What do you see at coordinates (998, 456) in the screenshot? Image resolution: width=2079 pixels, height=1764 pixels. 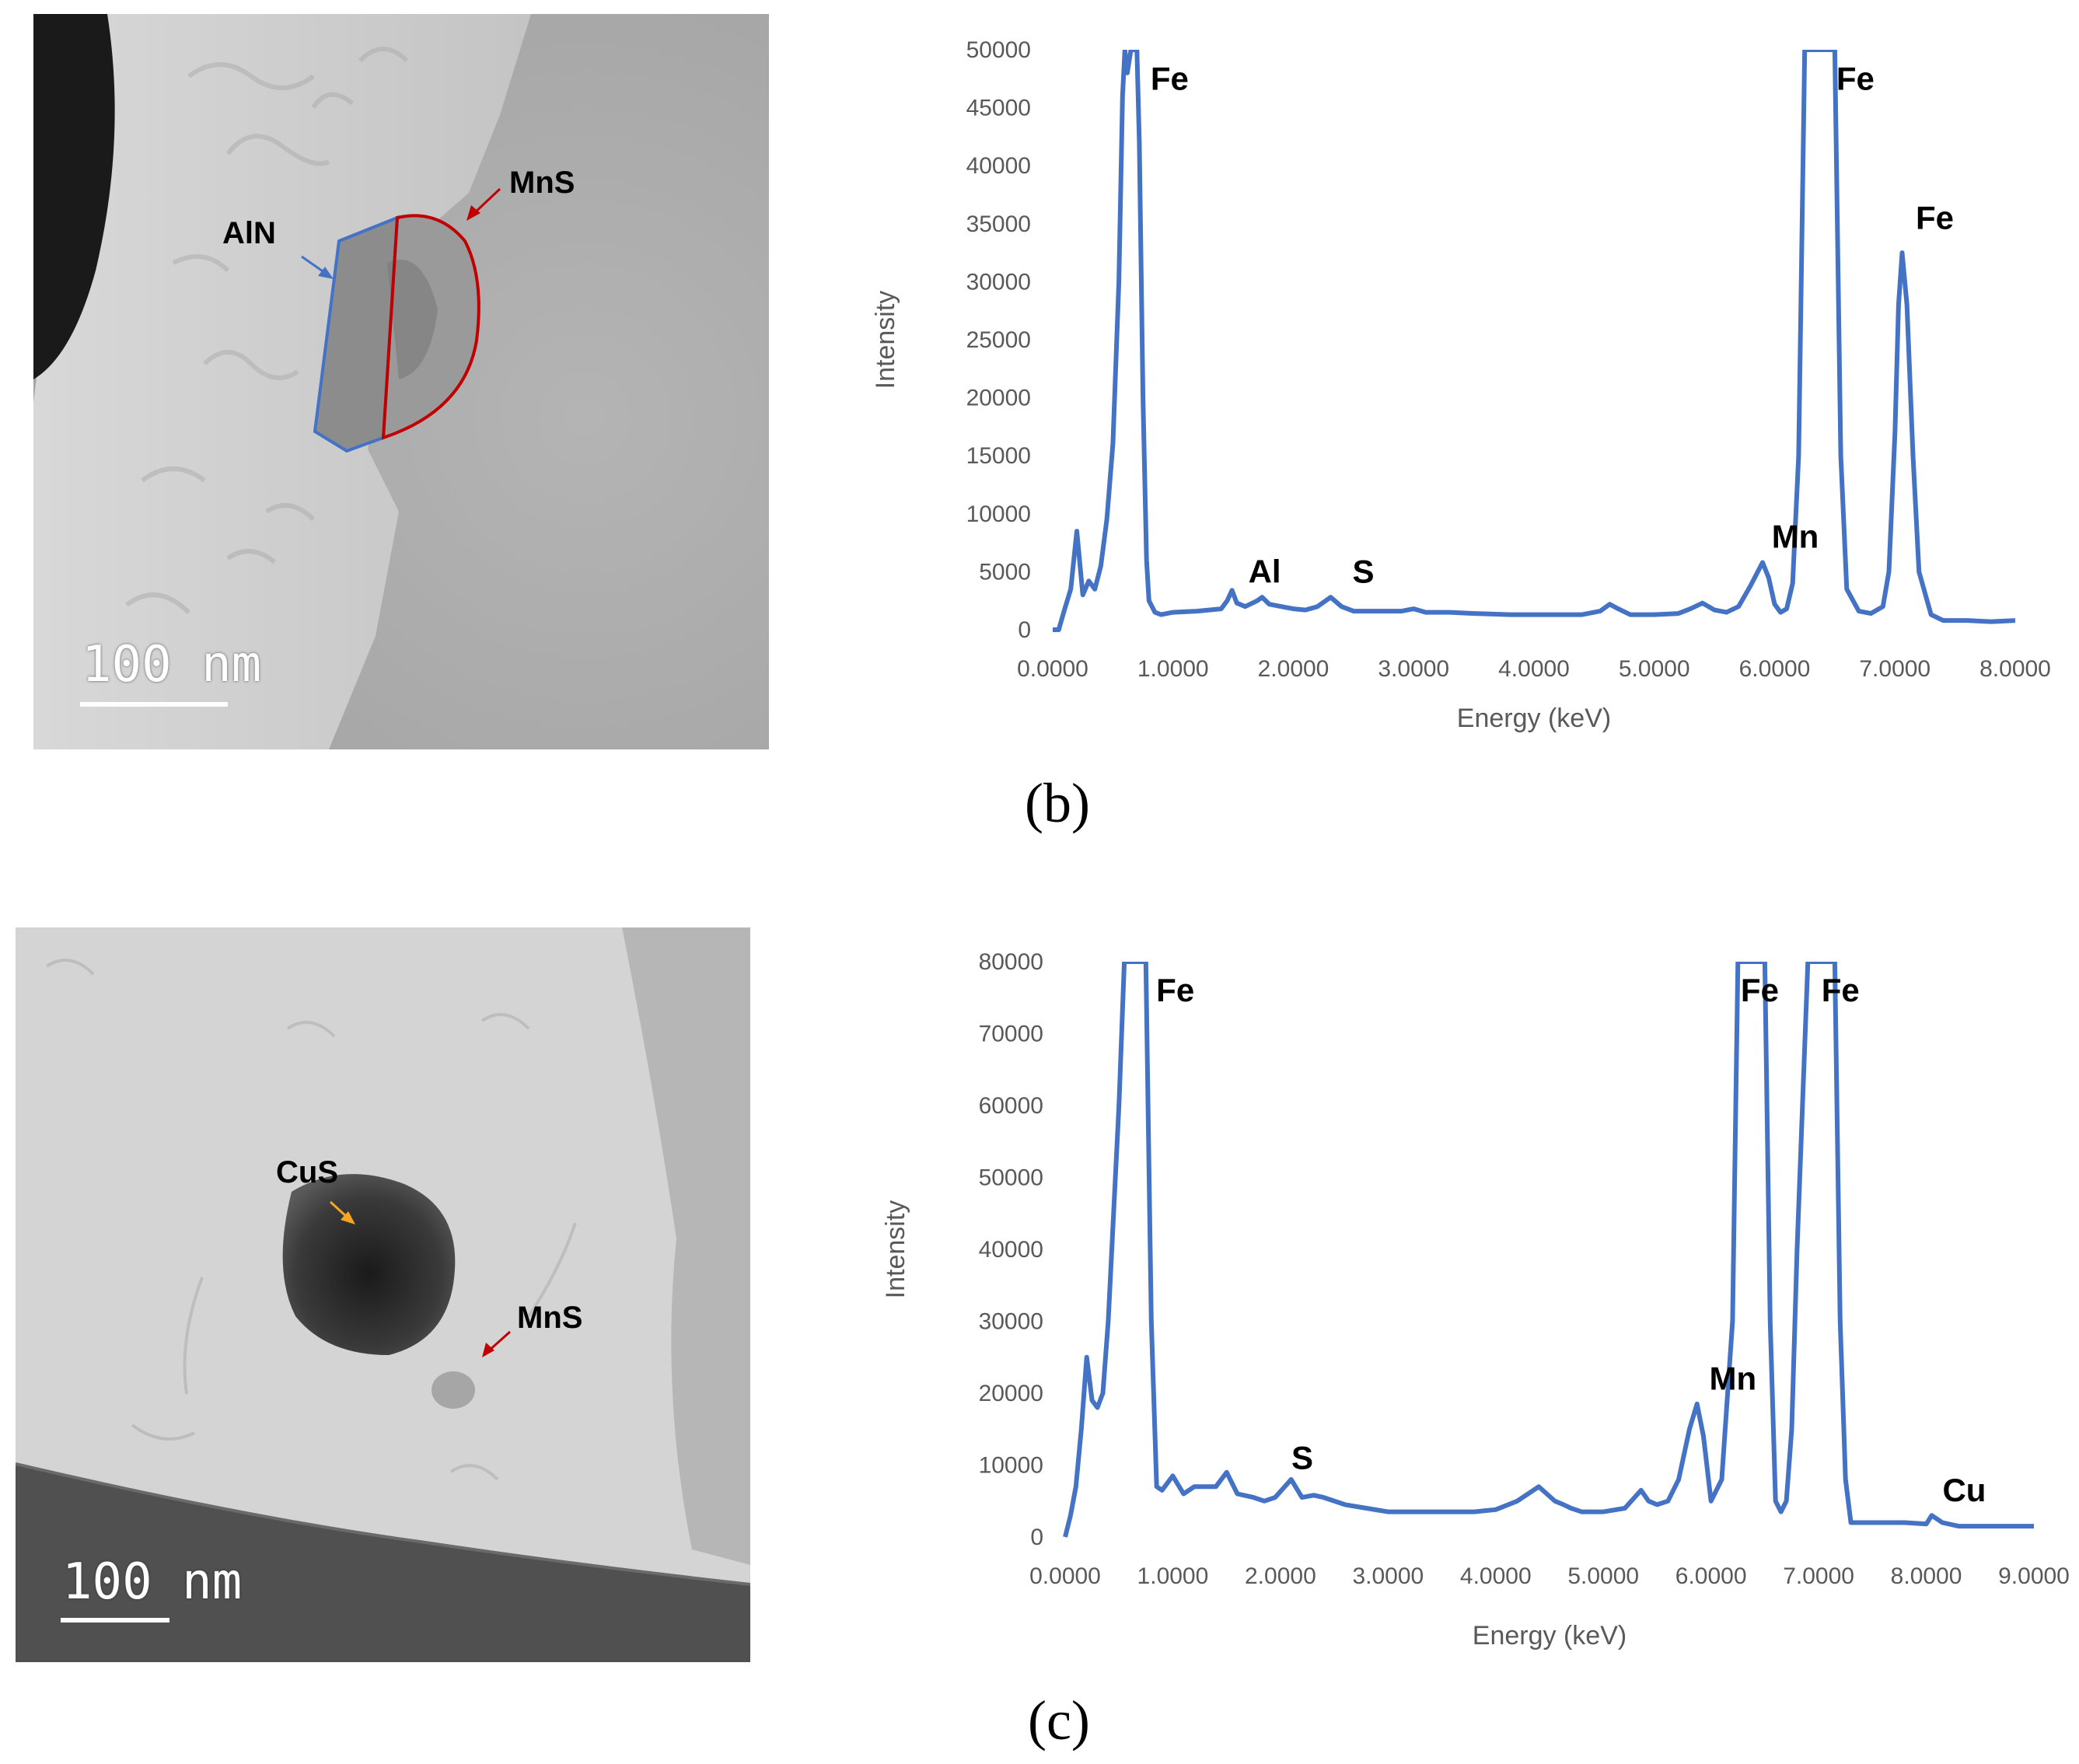 I see `y-tick-label: 15000` at bounding box center [998, 456].